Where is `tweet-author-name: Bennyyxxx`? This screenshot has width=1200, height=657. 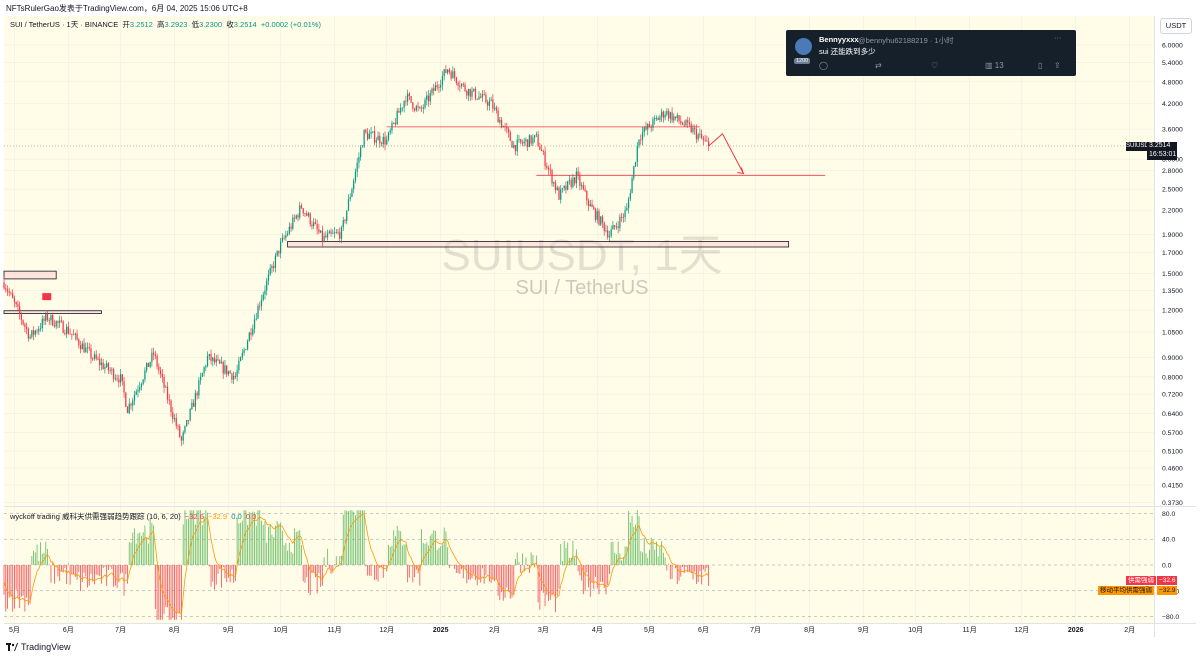 tweet-author-name: Bennyyxxx is located at coordinates (839, 39).